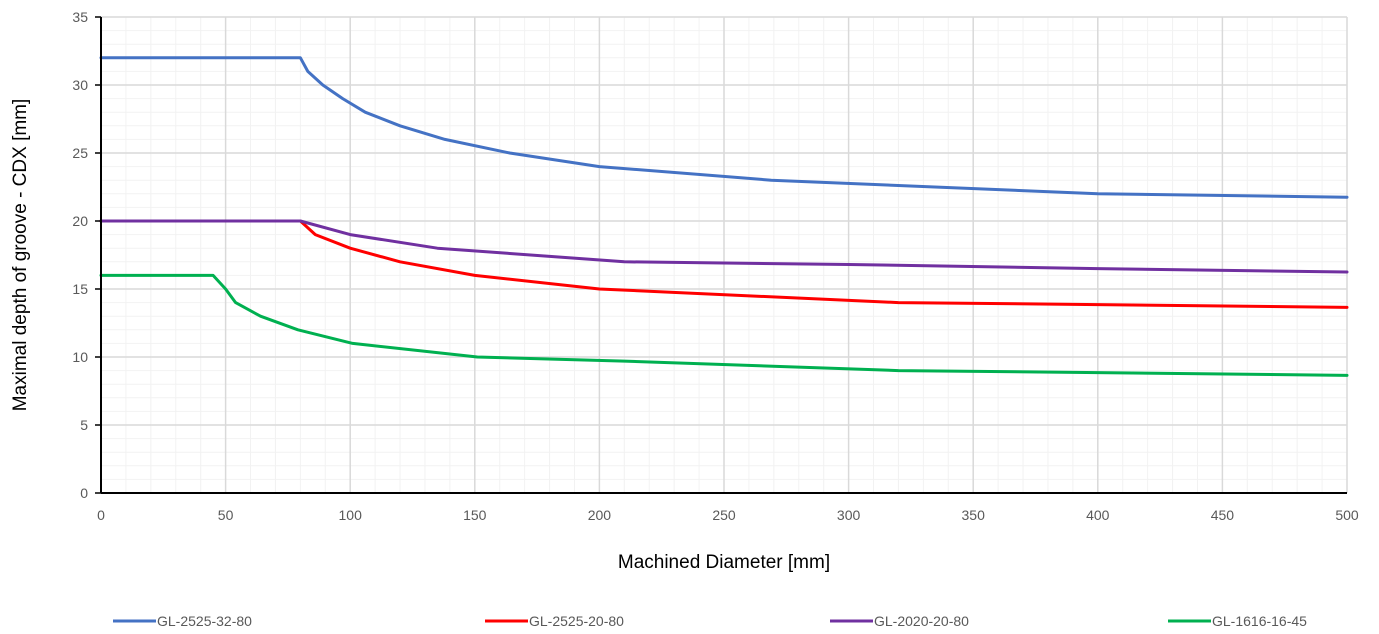  I want to click on legend-label: GL-2525-32-80, so click(204, 621).